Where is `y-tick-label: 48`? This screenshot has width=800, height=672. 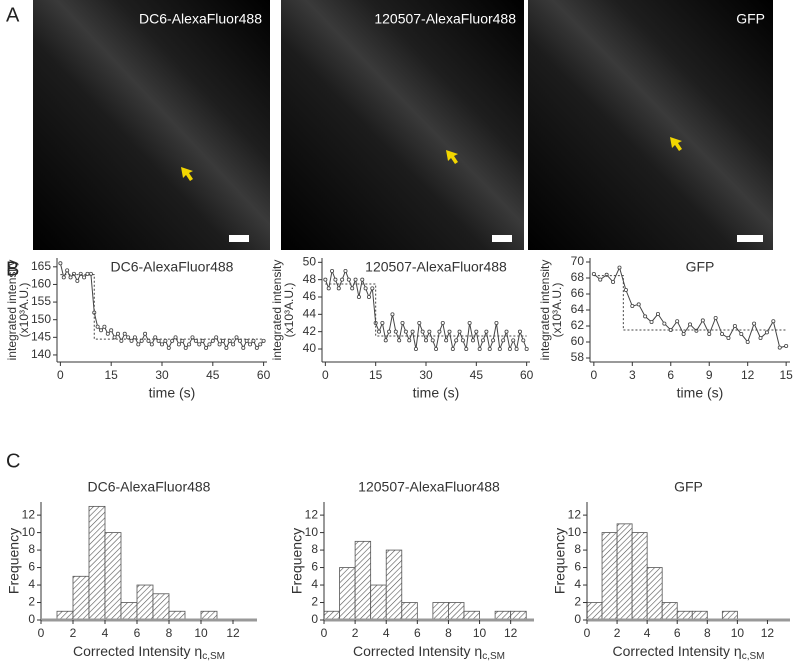 y-tick-label: 48 is located at coordinates (310, 279).